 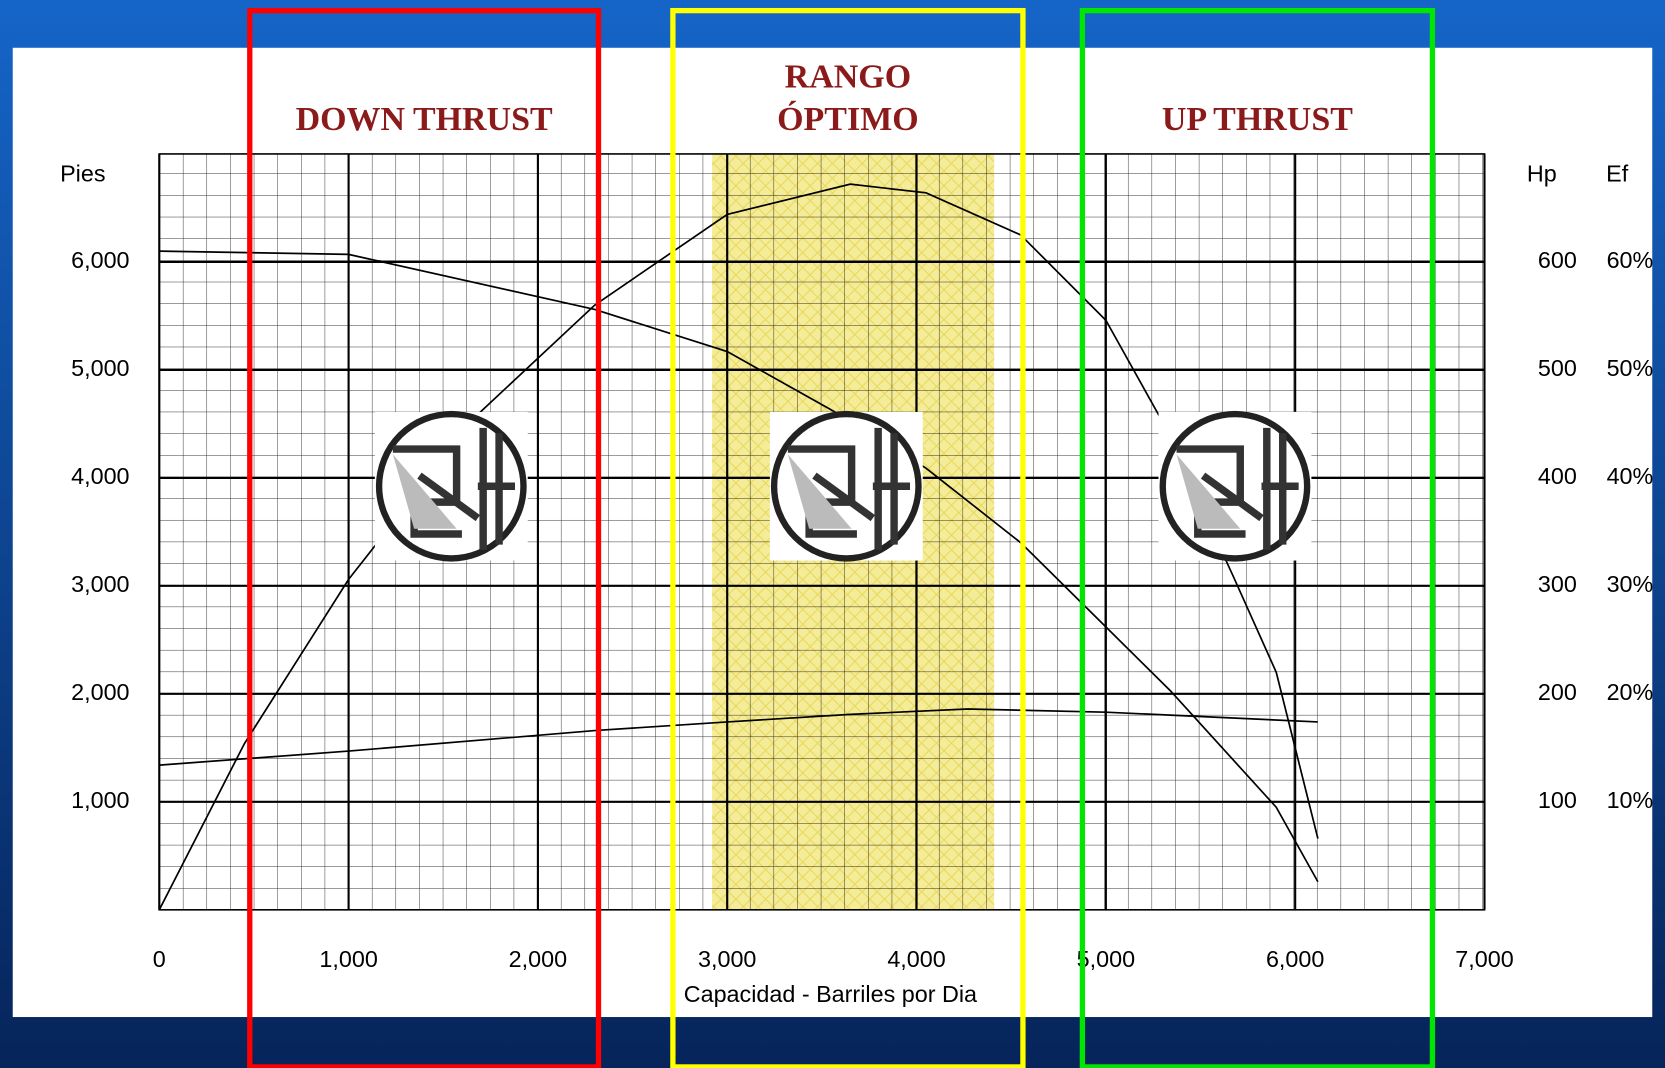 What do you see at coordinates (424, 119) in the screenshot?
I see `region-label: DOWN THRUST` at bounding box center [424, 119].